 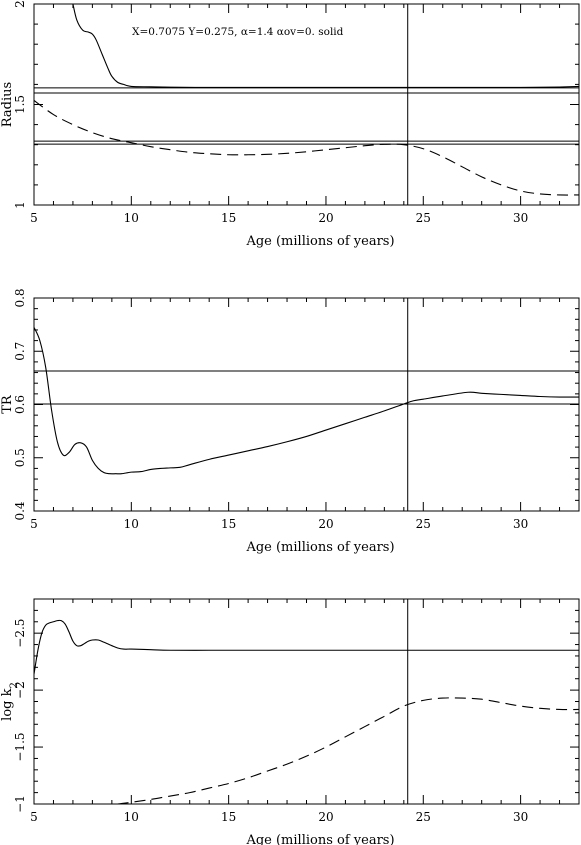 I want to click on y-tick-label: 0.4, so click(x=20, y=510).